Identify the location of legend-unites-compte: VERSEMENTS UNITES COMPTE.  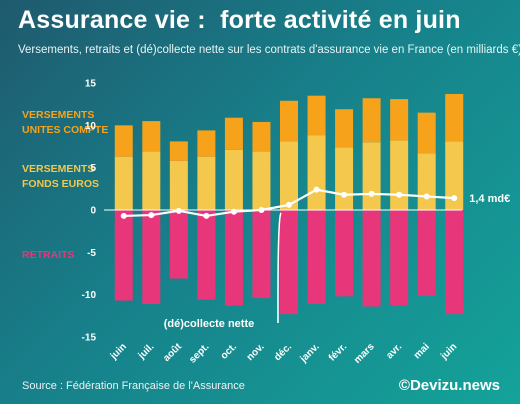
(65, 123).